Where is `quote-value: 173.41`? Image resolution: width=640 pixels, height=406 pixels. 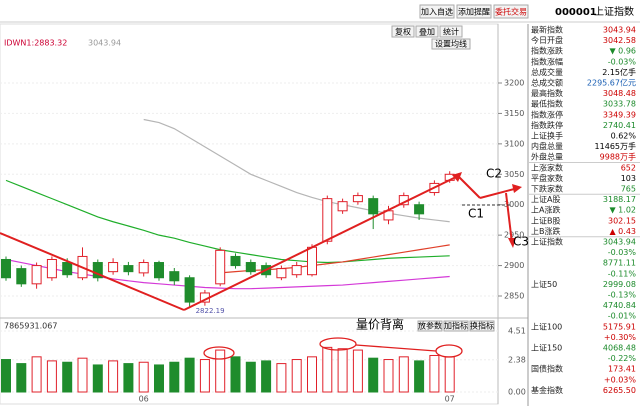
quote-value: 173.41 is located at coordinates (622, 369).